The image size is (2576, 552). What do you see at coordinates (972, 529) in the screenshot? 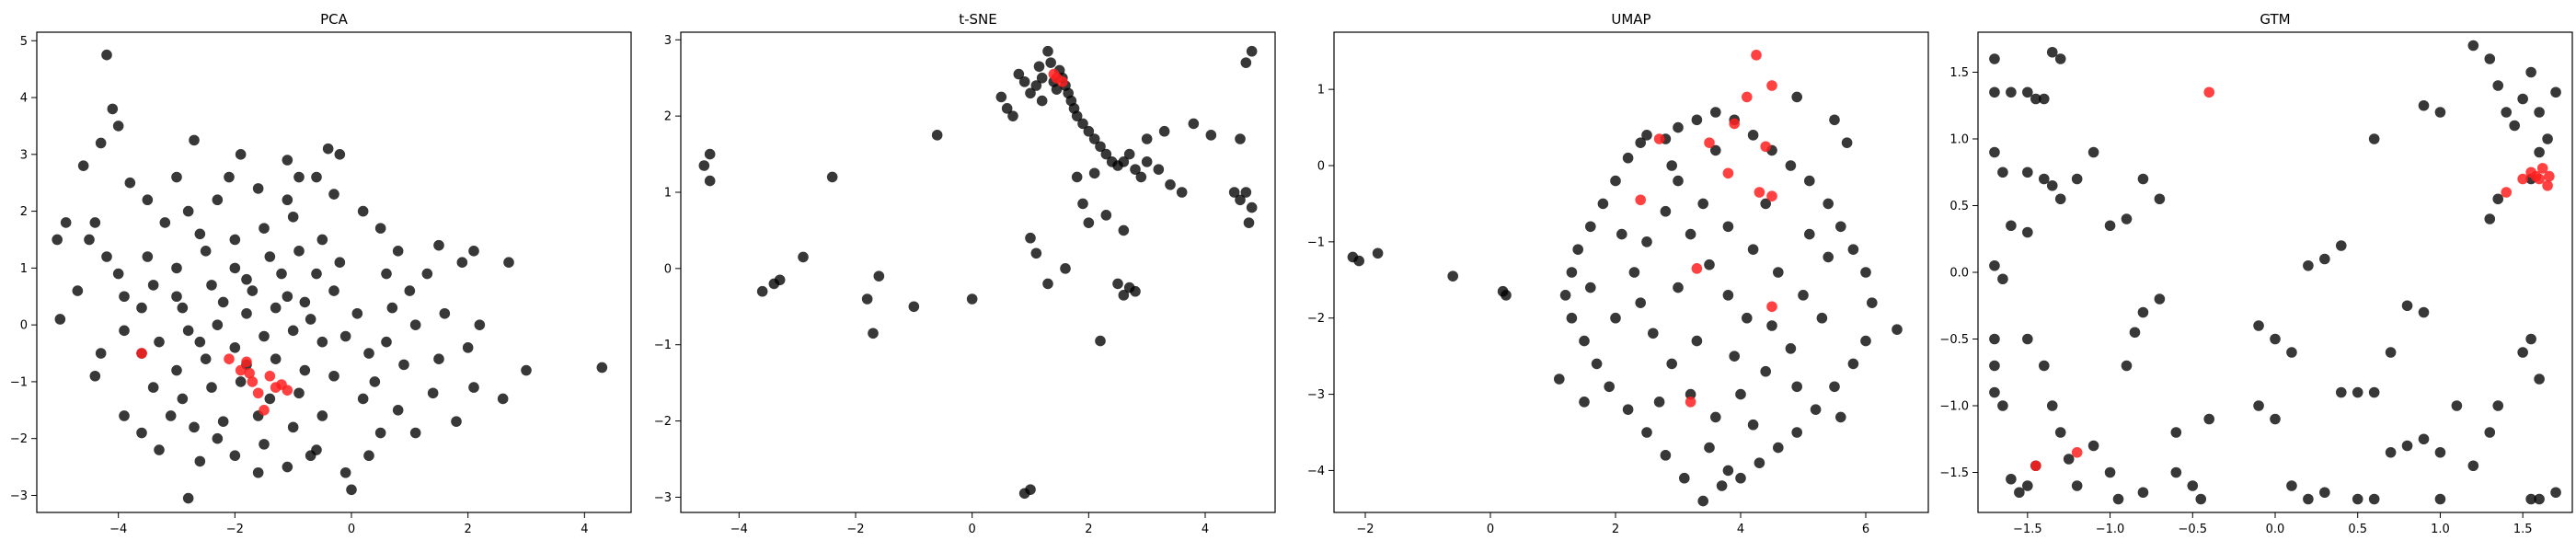
I see `x-tick-label: 0` at bounding box center [972, 529].